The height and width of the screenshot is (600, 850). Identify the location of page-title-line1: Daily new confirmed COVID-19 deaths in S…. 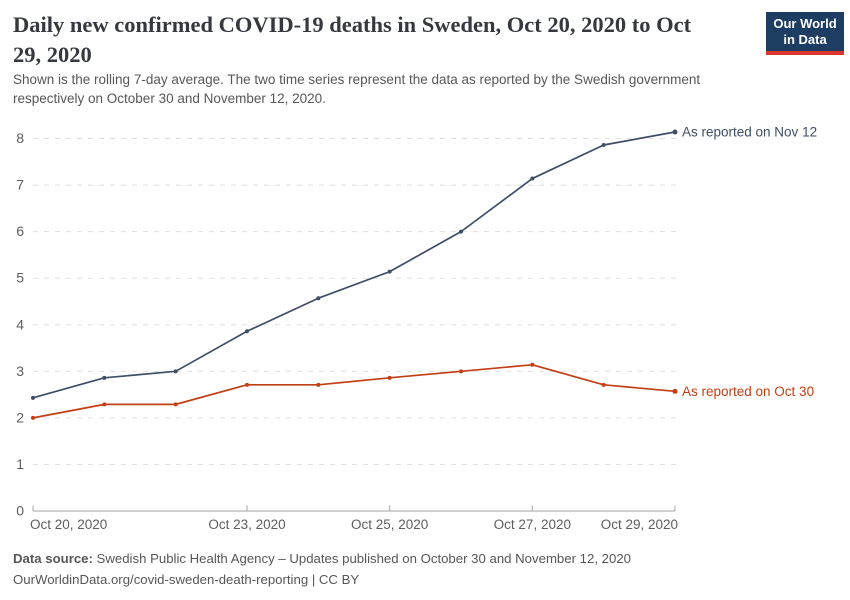
(352, 24).